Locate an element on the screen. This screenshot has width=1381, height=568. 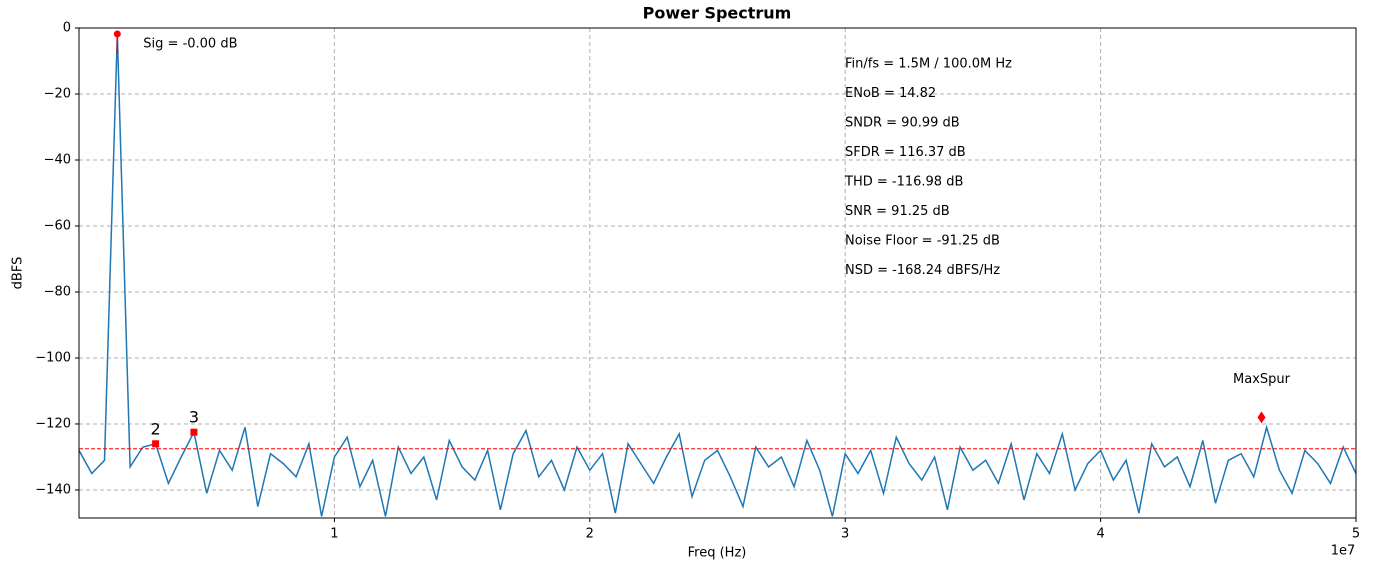
metric-text: SNR = 91.25 dB is located at coordinates (897, 211).